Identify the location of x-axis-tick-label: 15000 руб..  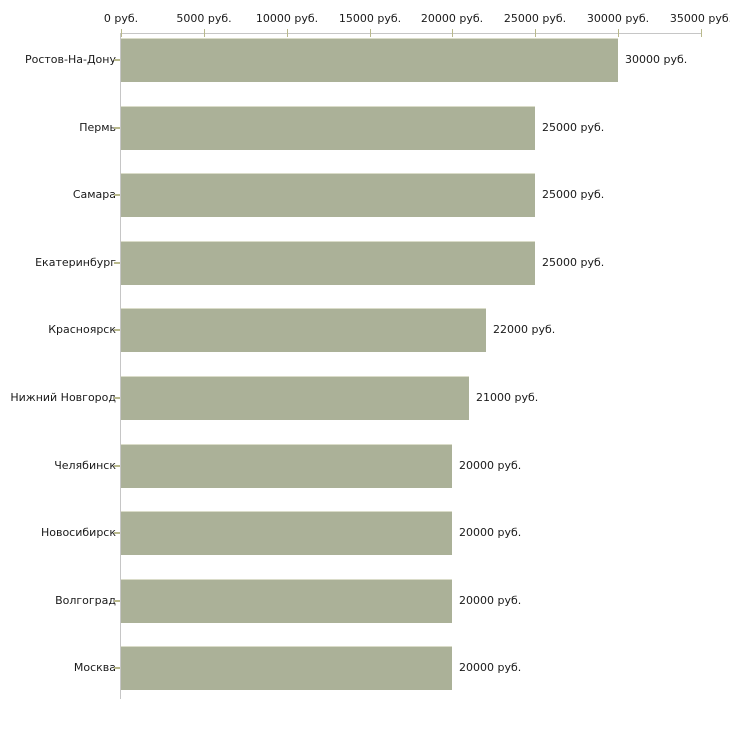
(370, 18).